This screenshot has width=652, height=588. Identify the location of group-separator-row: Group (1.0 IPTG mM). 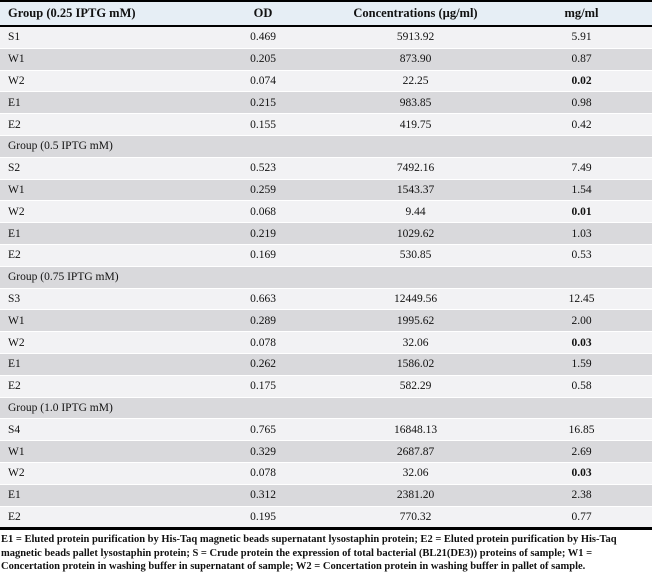
(326, 408).